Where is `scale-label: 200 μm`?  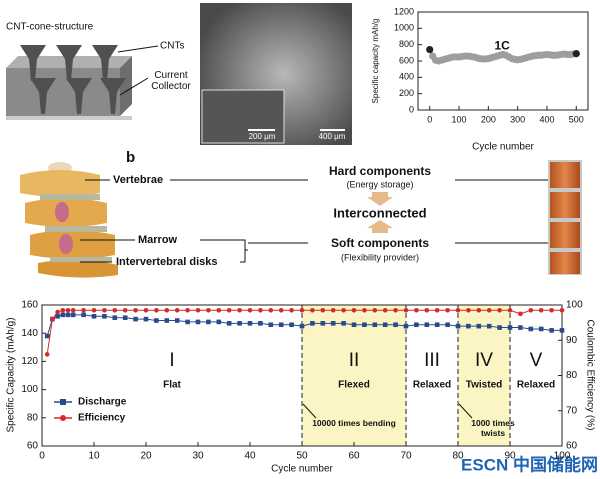 scale-label: 200 μm is located at coordinates (262, 136).